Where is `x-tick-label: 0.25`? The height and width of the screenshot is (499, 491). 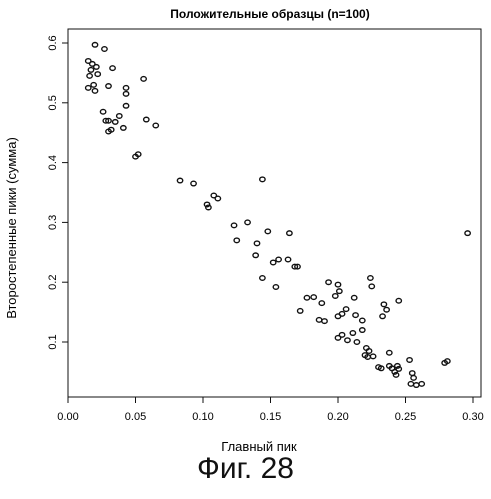 x-tick-label: 0.25 is located at coordinates (405, 417).